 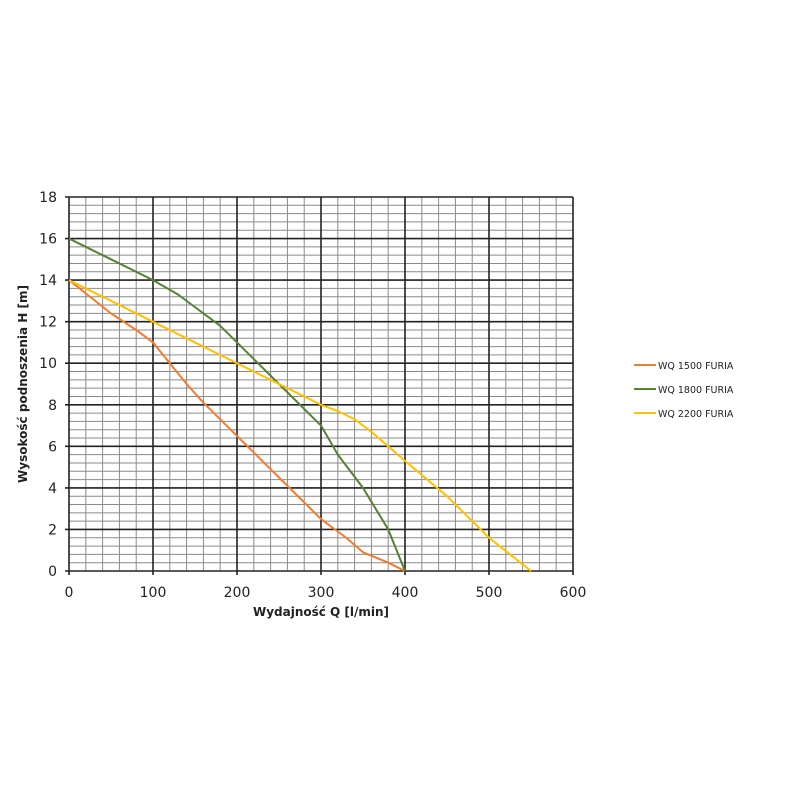 I want to click on y-tick-label: 8, so click(x=52, y=406).